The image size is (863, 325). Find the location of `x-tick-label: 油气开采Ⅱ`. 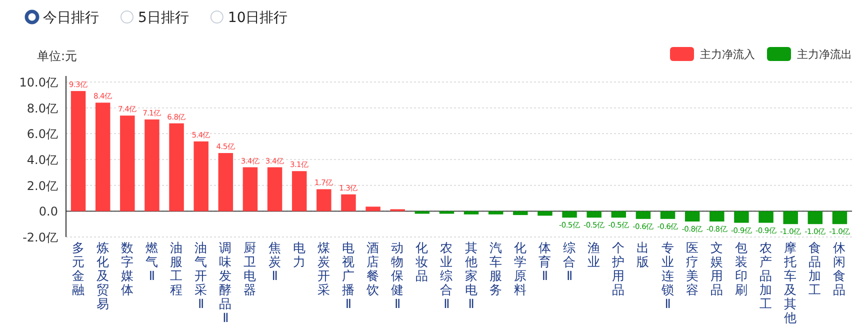

x-tick-label: 油气开采Ⅱ is located at coordinates (201, 275).